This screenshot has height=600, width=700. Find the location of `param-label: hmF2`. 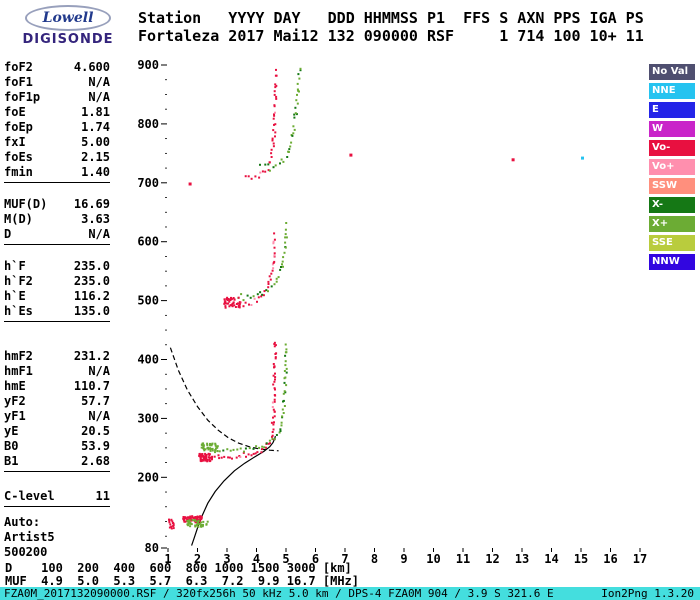

param-label: hmF2 is located at coordinates (18, 356).